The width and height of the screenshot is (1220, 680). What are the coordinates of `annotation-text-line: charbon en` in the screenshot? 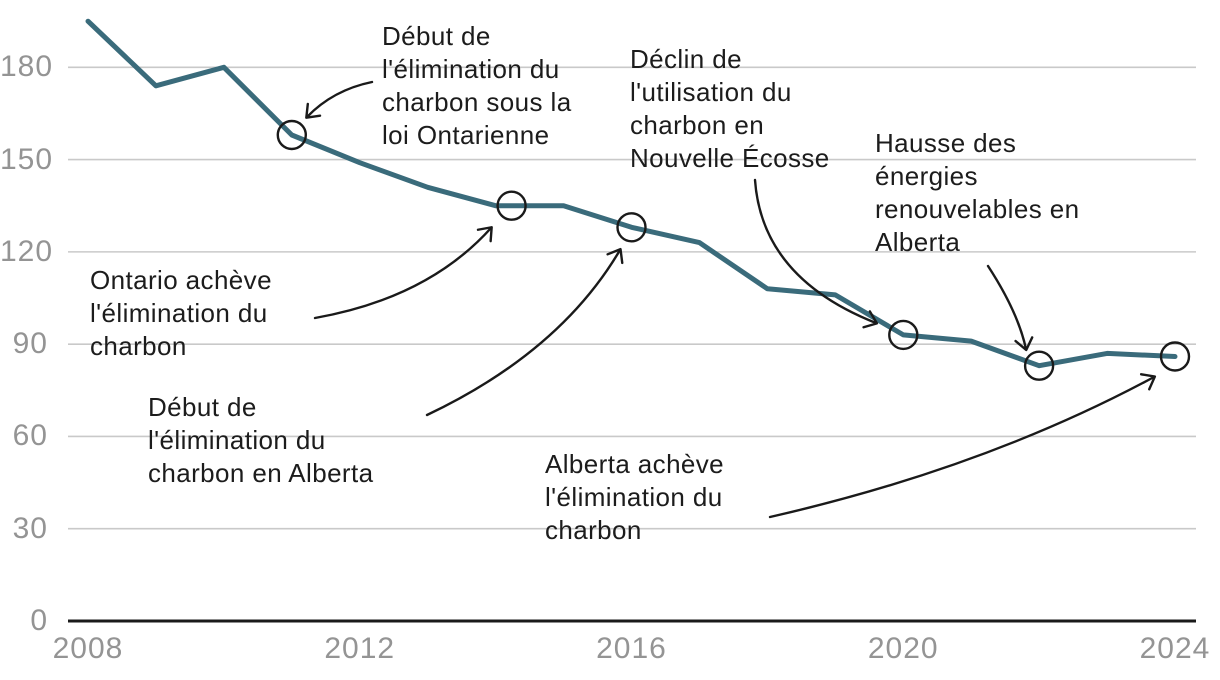 It's located at (697, 125).